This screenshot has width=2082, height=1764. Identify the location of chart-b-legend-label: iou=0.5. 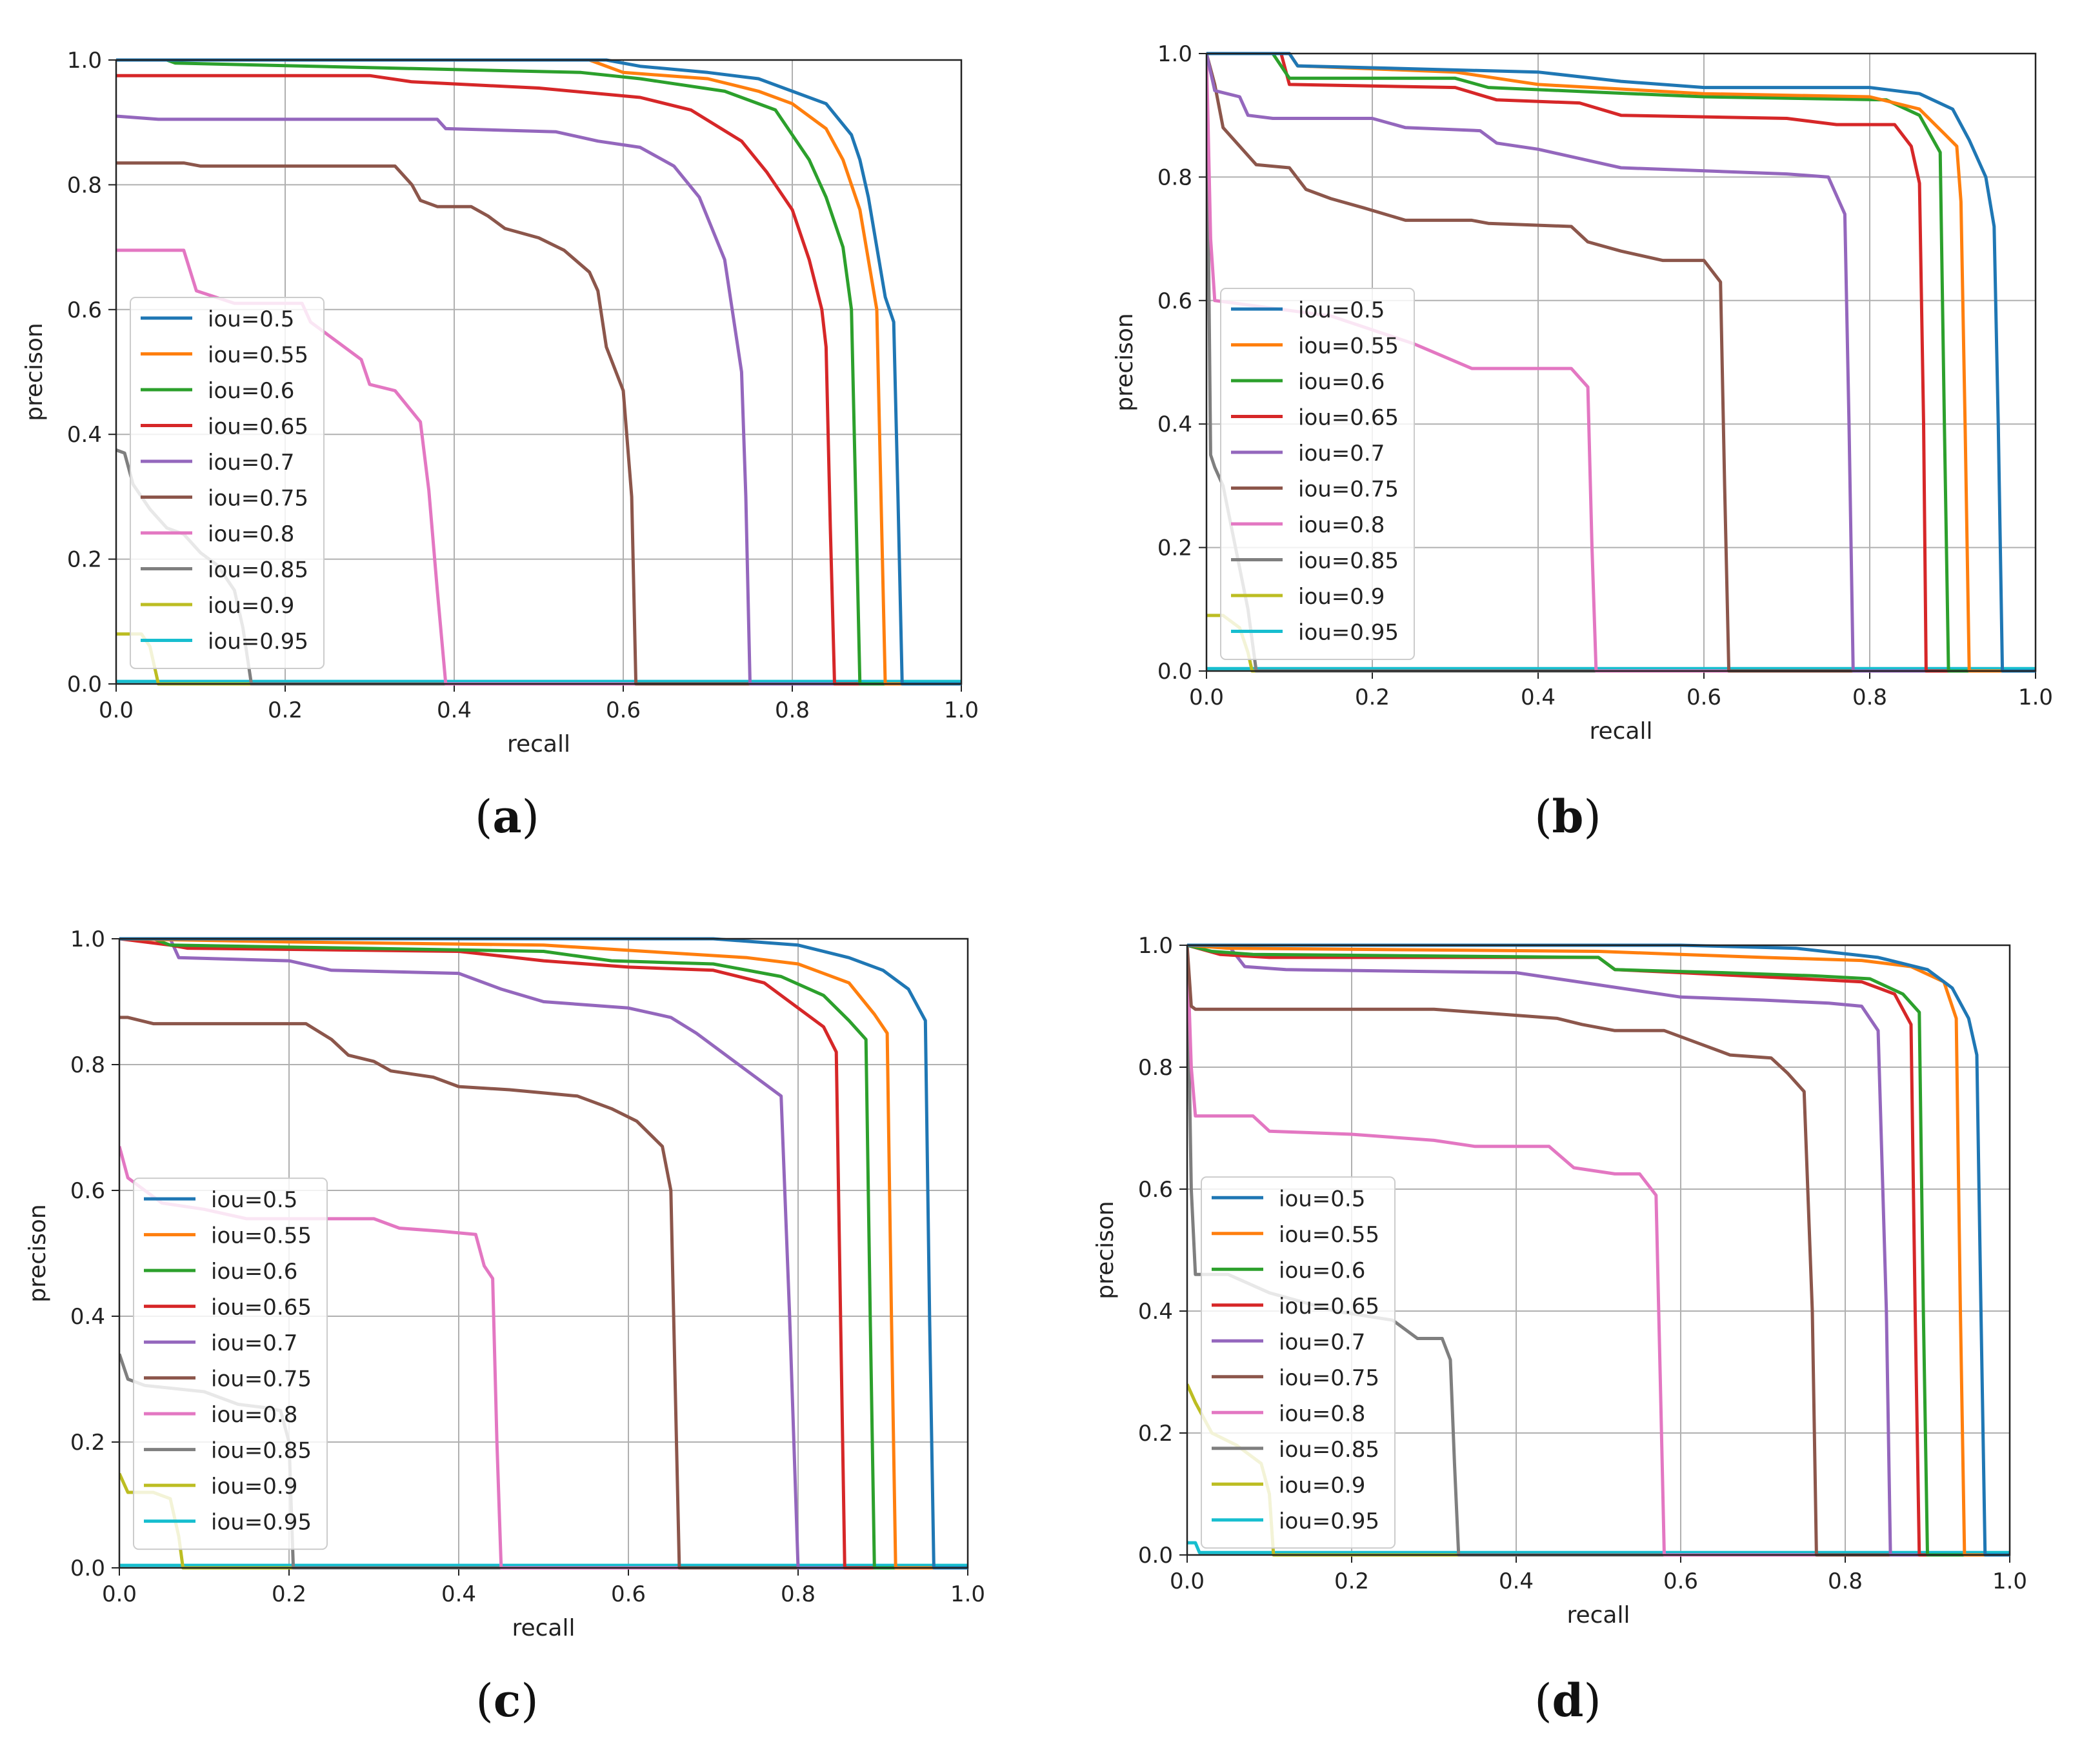
(1341, 310).